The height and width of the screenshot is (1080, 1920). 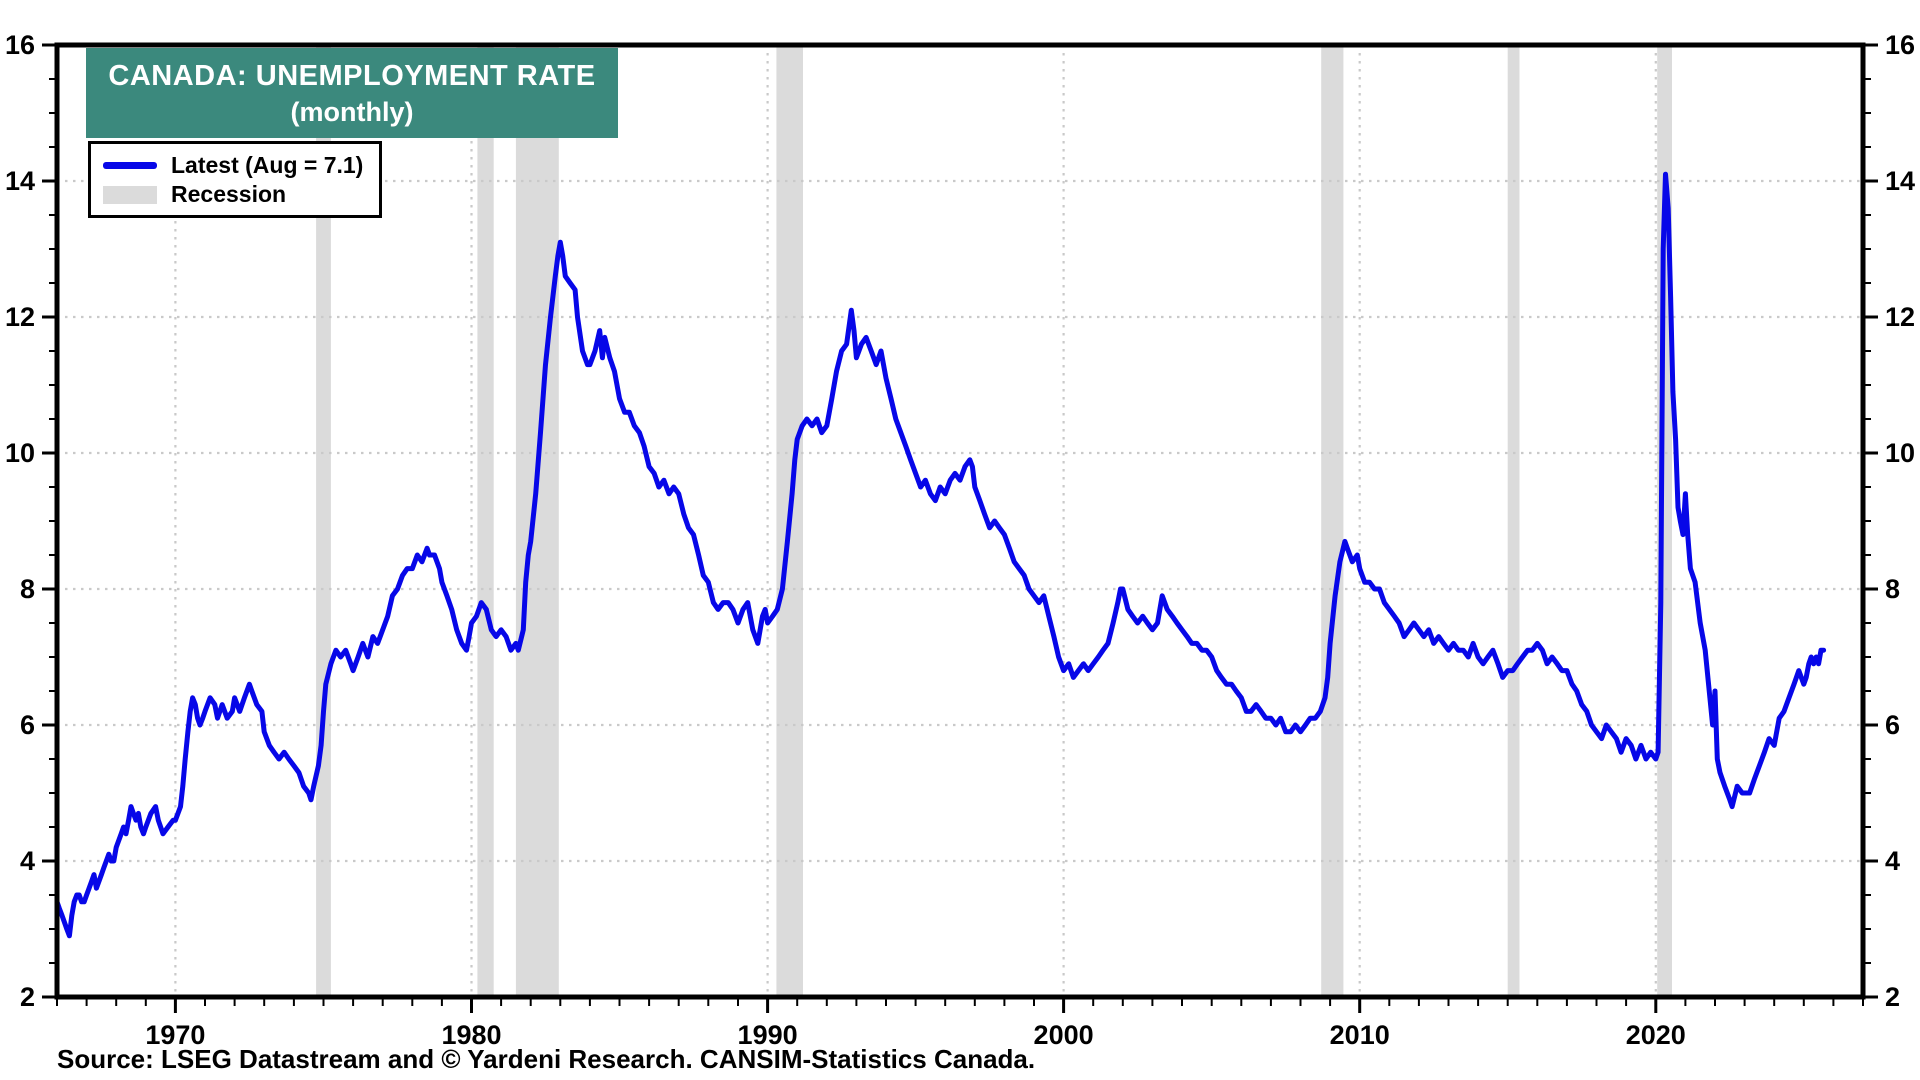 I want to click on legend-item-recession: Recession, so click(x=236, y=194).